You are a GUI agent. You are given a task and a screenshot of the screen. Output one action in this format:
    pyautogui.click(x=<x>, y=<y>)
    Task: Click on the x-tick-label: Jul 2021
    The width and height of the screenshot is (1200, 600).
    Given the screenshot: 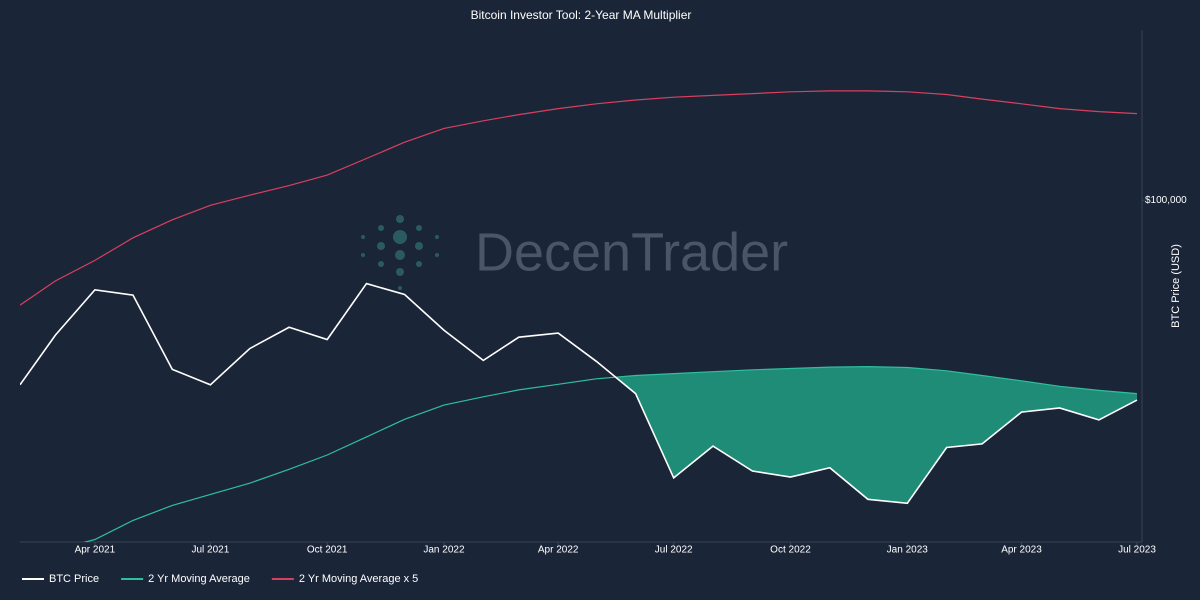 What is the action you would take?
    pyautogui.click(x=210, y=550)
    